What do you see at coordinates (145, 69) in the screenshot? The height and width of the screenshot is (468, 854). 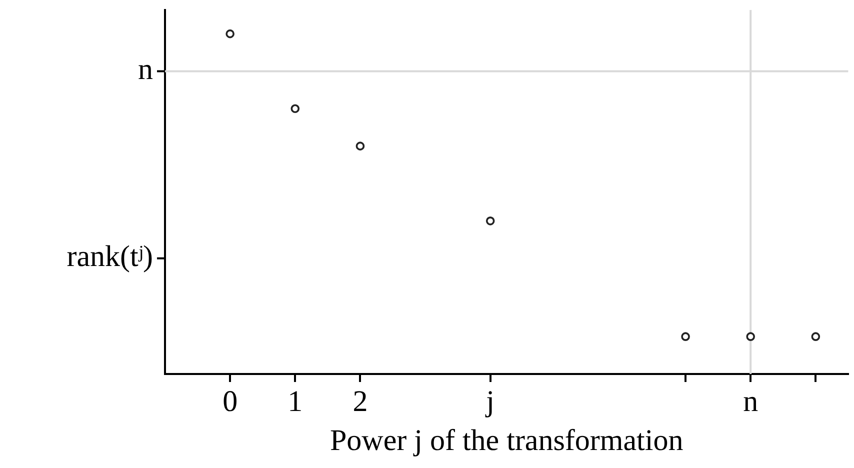 I see `ref-line-label: n` at bounding box center [145, 69].